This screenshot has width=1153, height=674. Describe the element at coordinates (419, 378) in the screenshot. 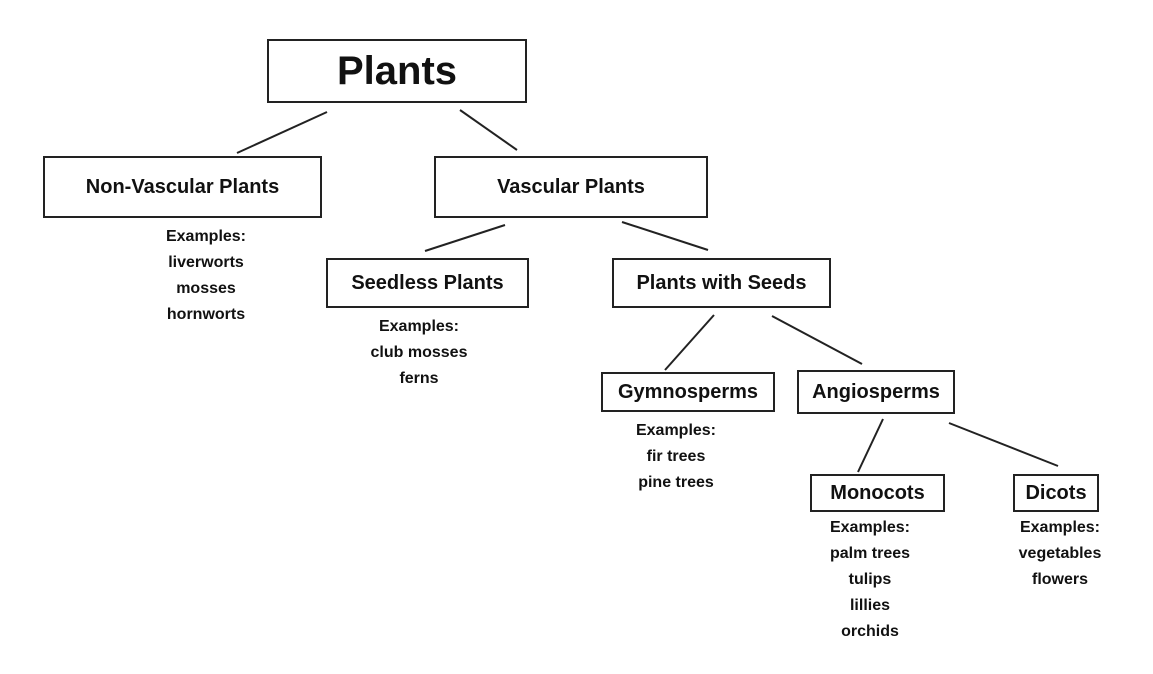

I see `example-item: ferns` at that location.